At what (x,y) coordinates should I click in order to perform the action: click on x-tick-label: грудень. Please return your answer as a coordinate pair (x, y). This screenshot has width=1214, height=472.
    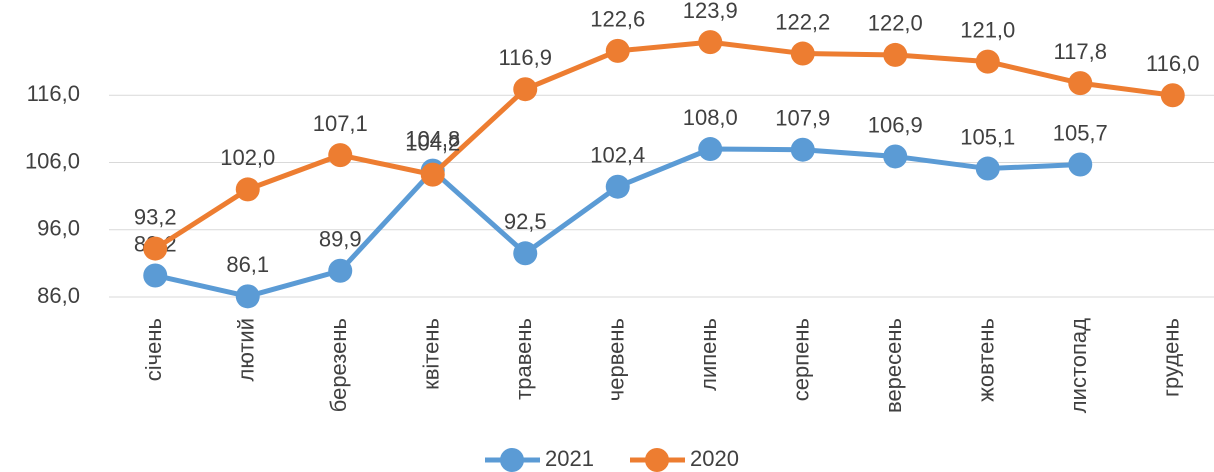
    Looking at the image, I should click on (1171, 357).